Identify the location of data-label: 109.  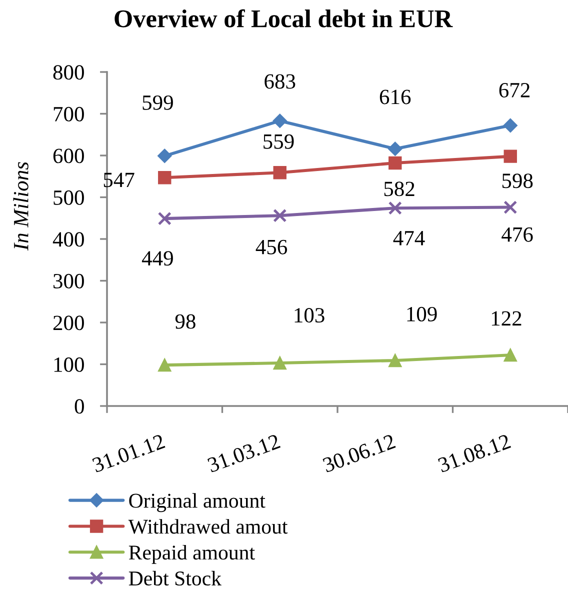
(422, 314).